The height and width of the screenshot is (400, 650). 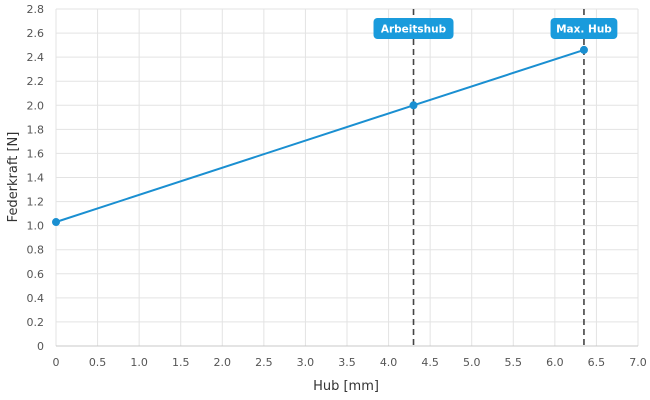 What do you see at coordinates (40, 346) in the screenshot?
I see `y-tick-label: 0` at bounding box center [40, 346].